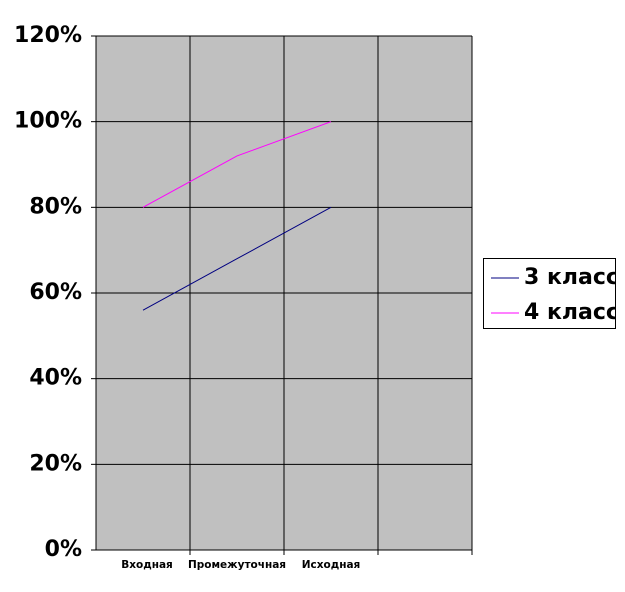  What do you see at coordinates (48, 121) in the screenshot?
I see `y-tick-label: 100%` at bounding box center [48, 121].